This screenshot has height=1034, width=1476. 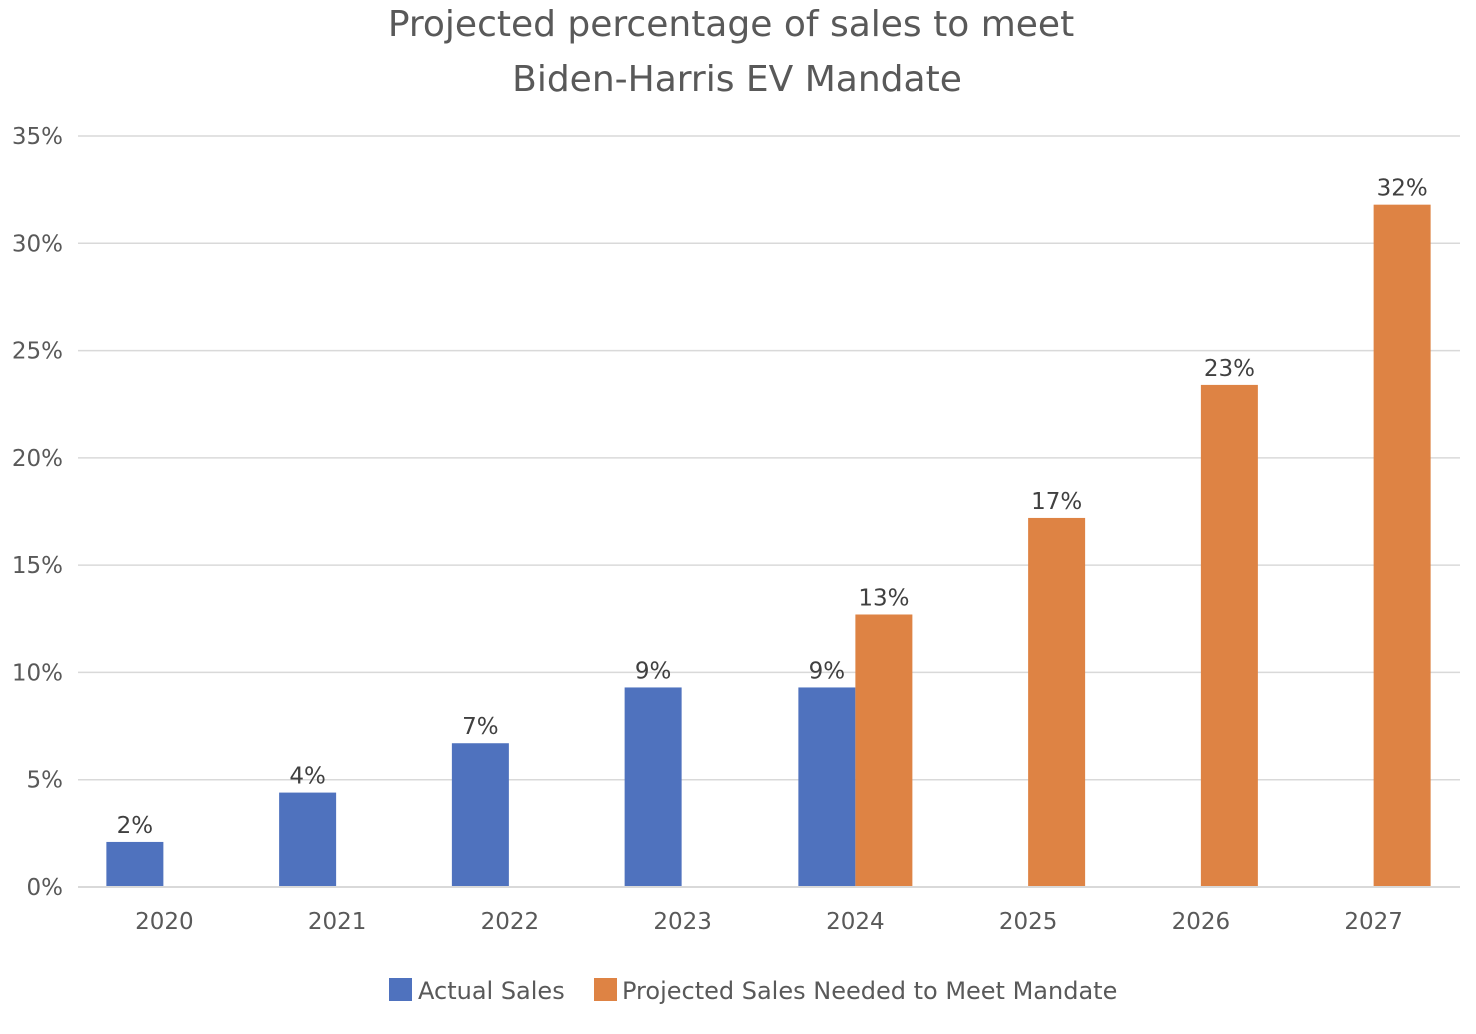 I want to click on x-axis: 2020 2021 2022 2023 2024 2025 2026 2027, so click(x=769, y=910).